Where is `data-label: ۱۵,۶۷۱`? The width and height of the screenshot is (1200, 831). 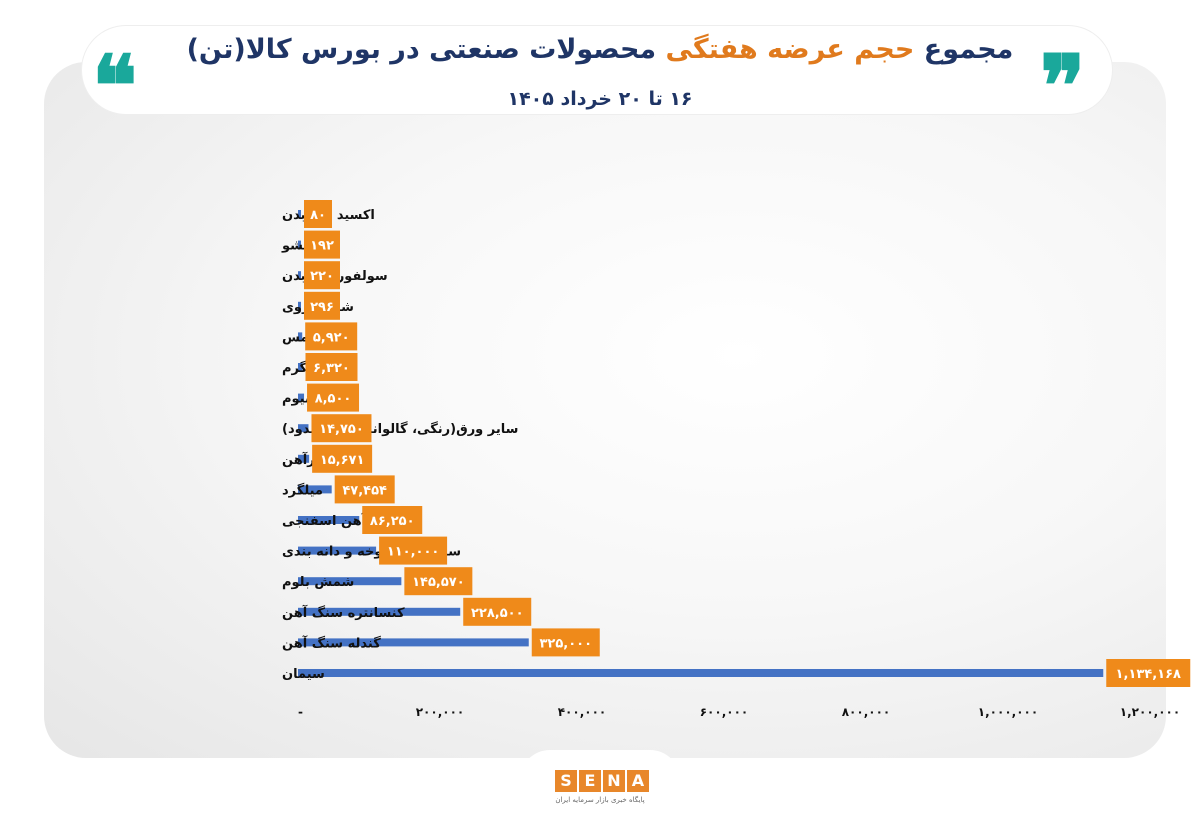
data-label: ۱۵,۶۷۱ is located at coordinates (342, 460).